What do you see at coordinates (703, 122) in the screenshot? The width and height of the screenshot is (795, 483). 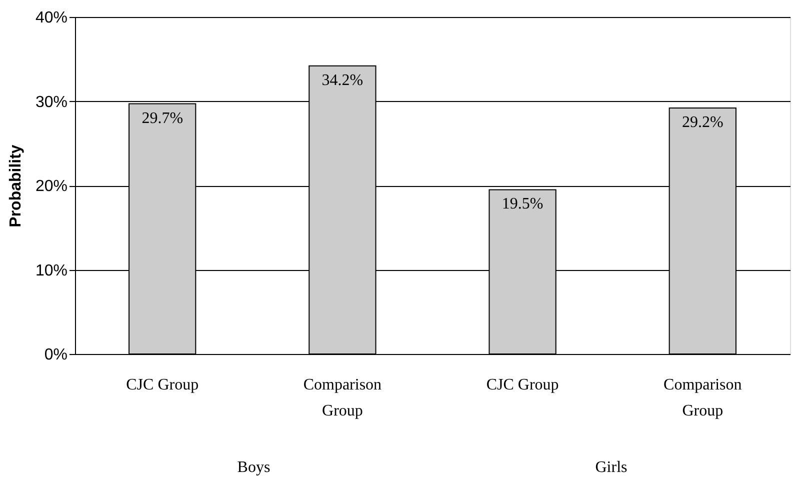 I see `data-label: 29.2%` at bounding box center [703, 122].